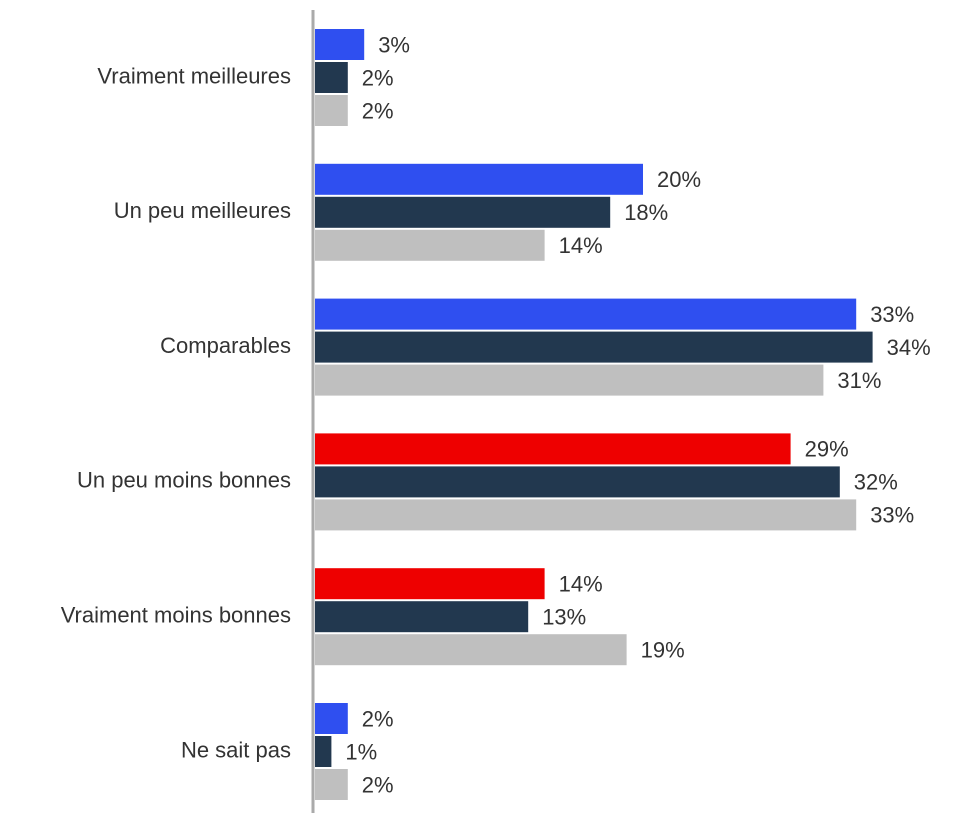  Describe the element at coordinates (225, 345) in the screenshot. I see `category-label: Comparables` at that location.